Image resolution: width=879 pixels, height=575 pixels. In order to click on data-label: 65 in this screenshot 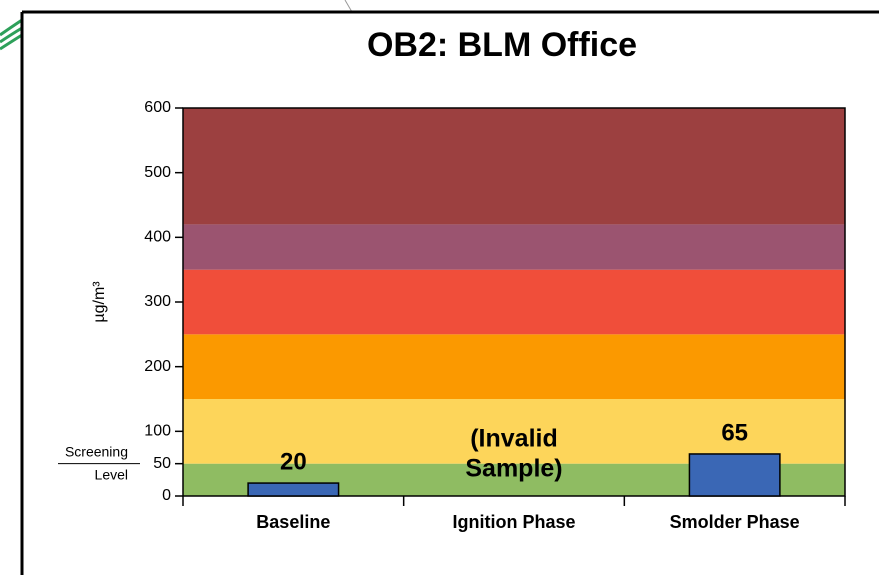, I will do `click(734, 432)`.